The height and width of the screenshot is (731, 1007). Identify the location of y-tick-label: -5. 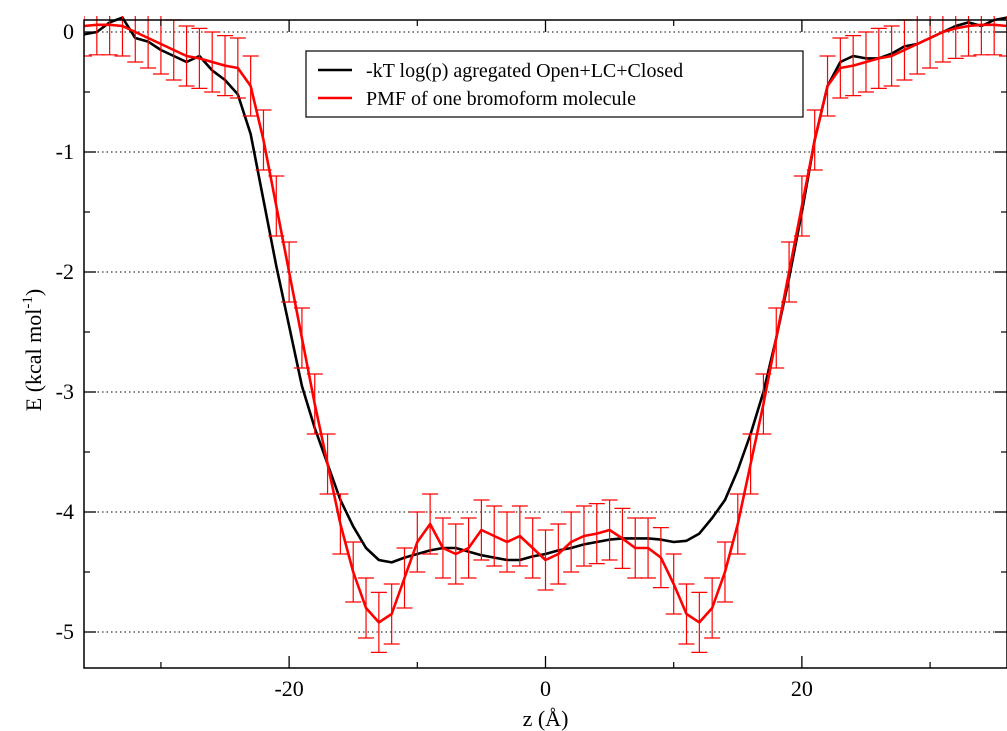
(65, 631).